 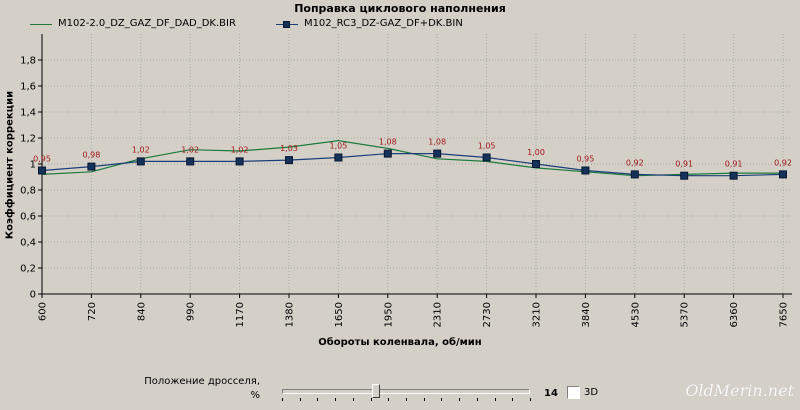 What do you see at coordinates (400, 8) in the screenshot?
I see `chart-title: Поправка циклового наполнения` at bounding box center [400, 8].